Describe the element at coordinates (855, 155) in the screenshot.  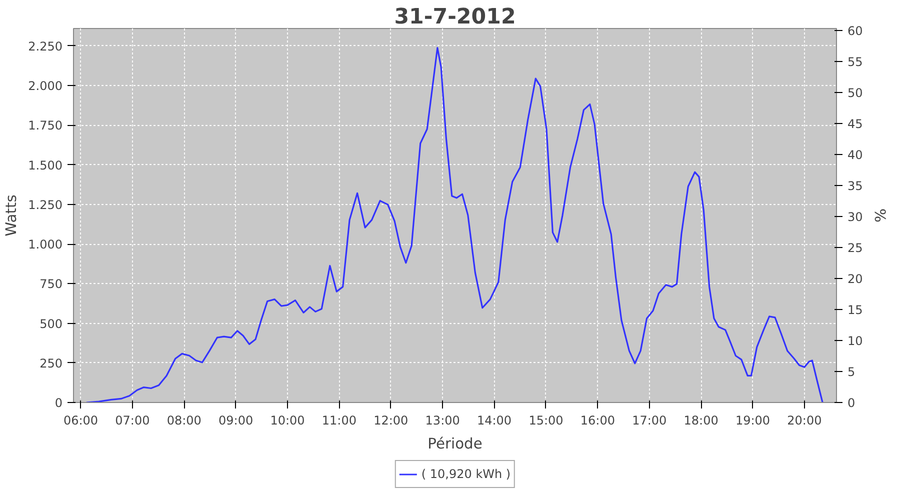
I see `y2-tick-label: 40` at that location.